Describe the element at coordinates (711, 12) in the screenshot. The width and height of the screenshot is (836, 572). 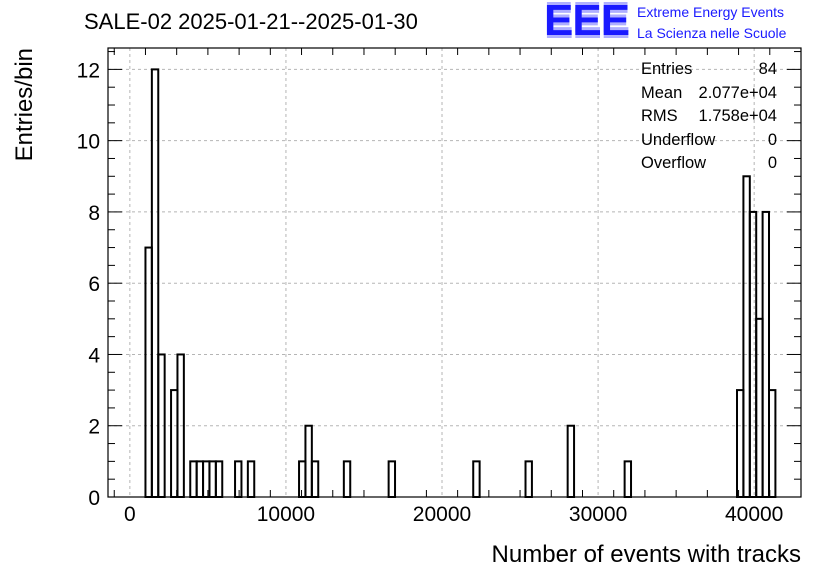
I see `logo-line-1: Extreme Energy Events` at that location.